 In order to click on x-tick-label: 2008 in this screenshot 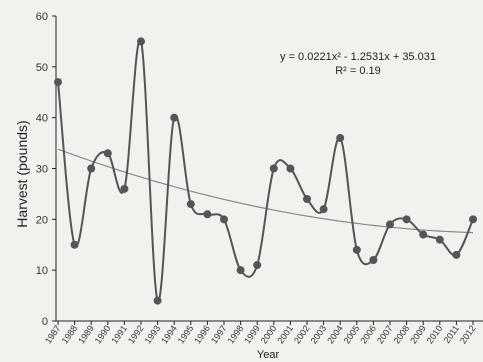, I will do `click(402, 334)`.